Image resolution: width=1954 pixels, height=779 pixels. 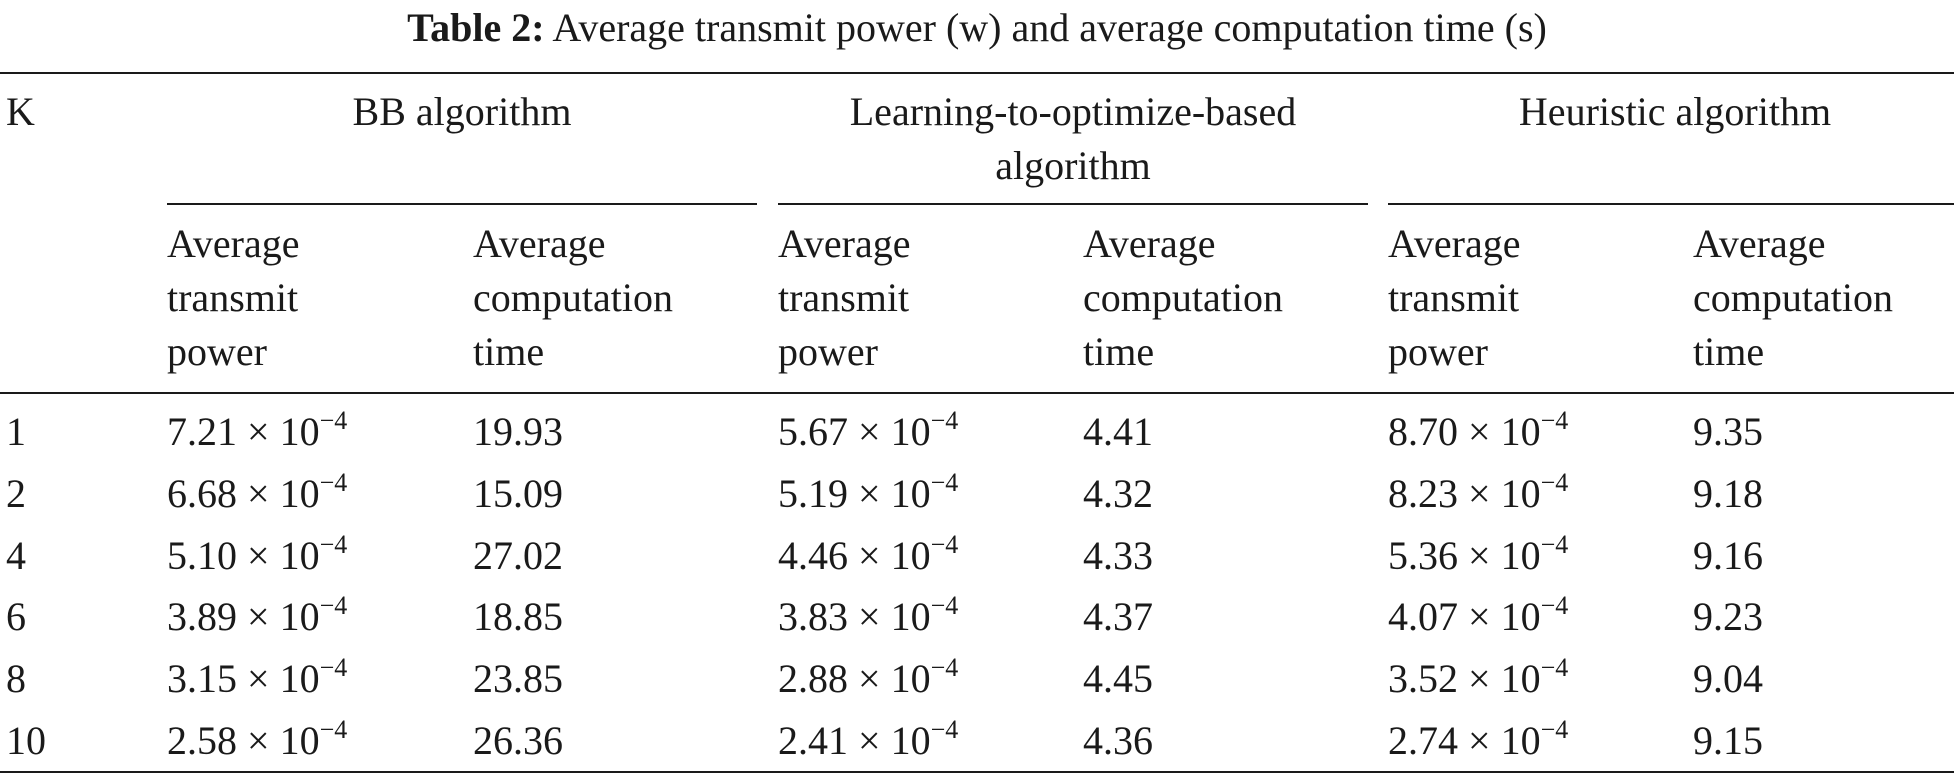 I want to click on power-mantissa: 6.68, so click(x=202, y=493).